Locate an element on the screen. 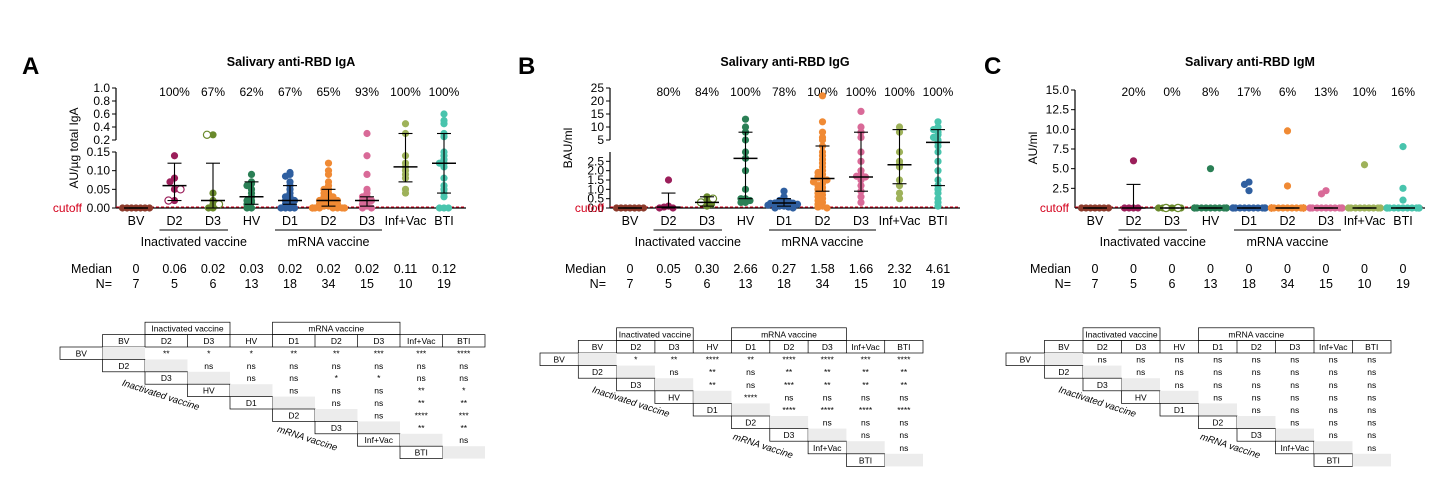 Image resolution: width=1440 pixels, height=492 pixels. cutoff-label: cutoff is located at coordinates (1055, 208).